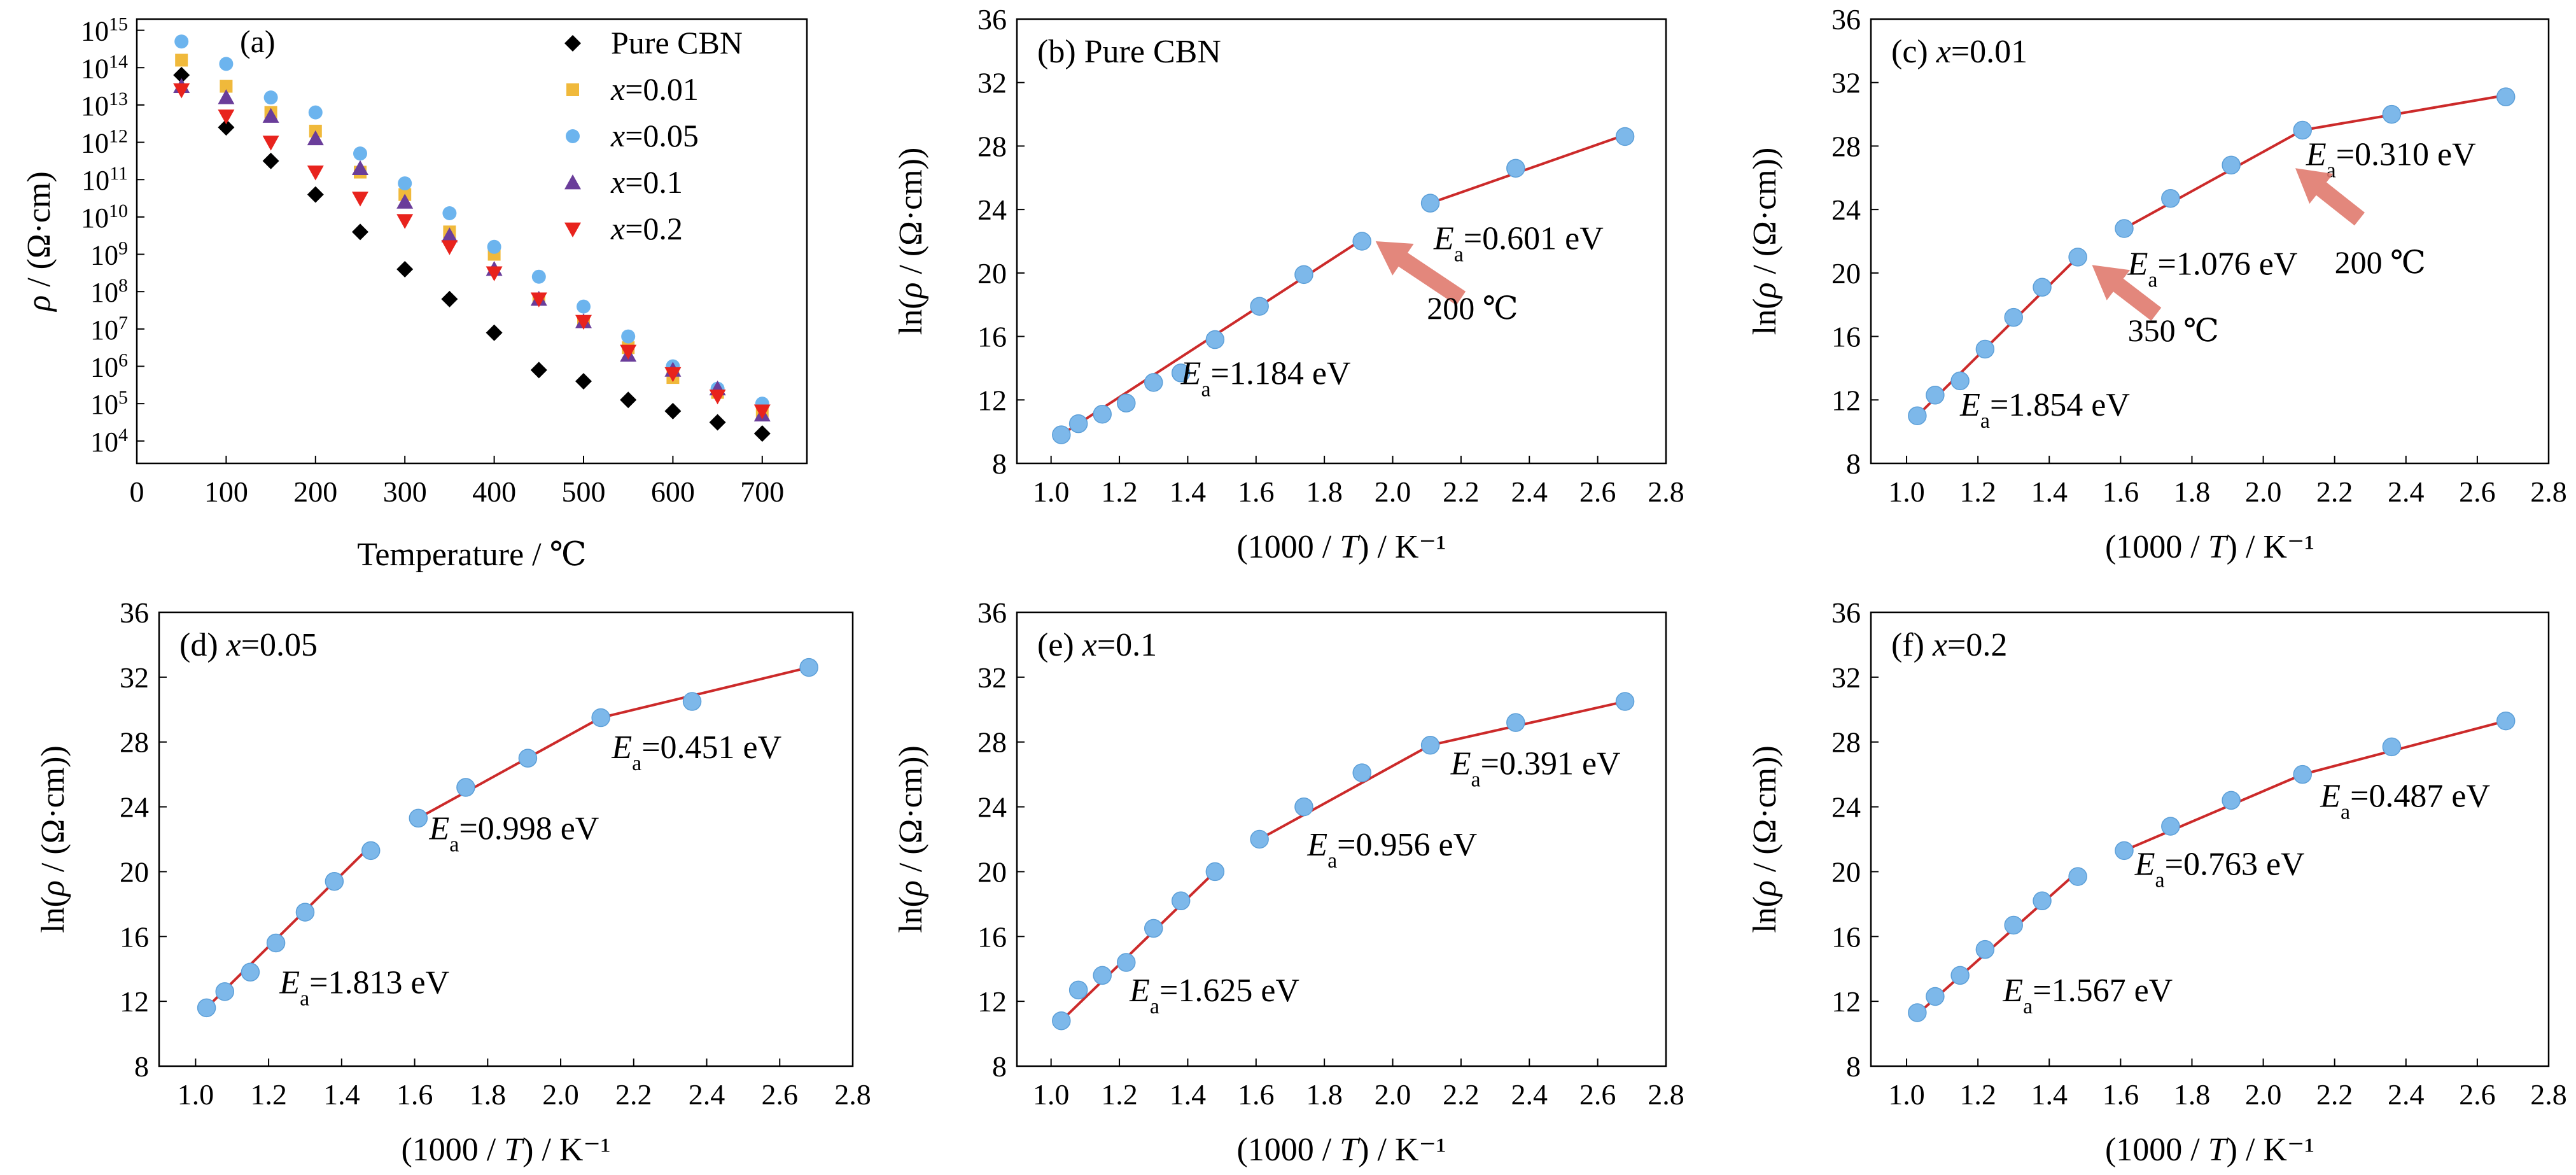 Image resolution: width=2576 pixels, height=1175 pixels. Describe the element at coordinates (992, 1002) in the screenshot. I see `y-tick-label-part: 12` at that location.